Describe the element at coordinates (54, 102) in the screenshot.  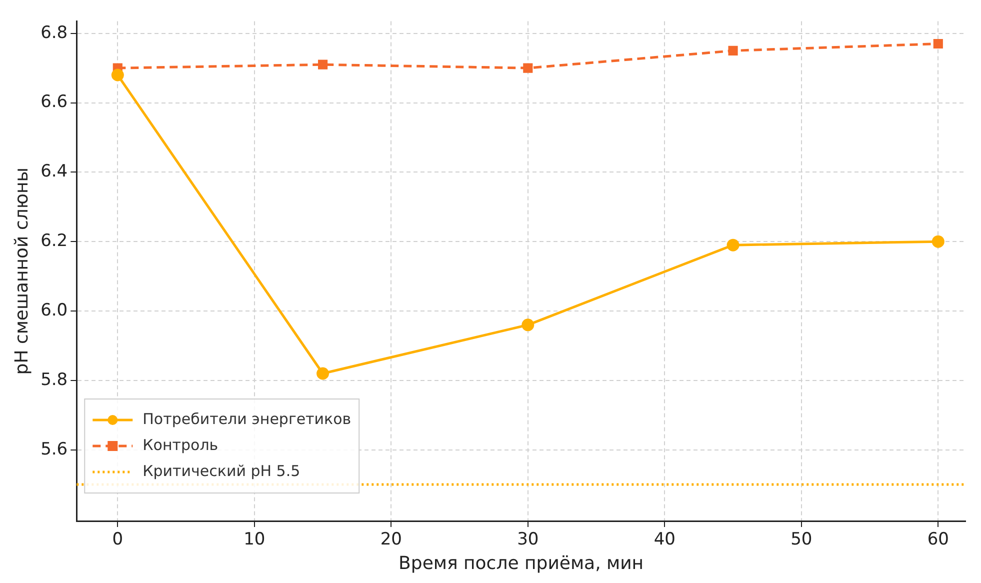
I see `y-tick-label: 6.6` at that location.